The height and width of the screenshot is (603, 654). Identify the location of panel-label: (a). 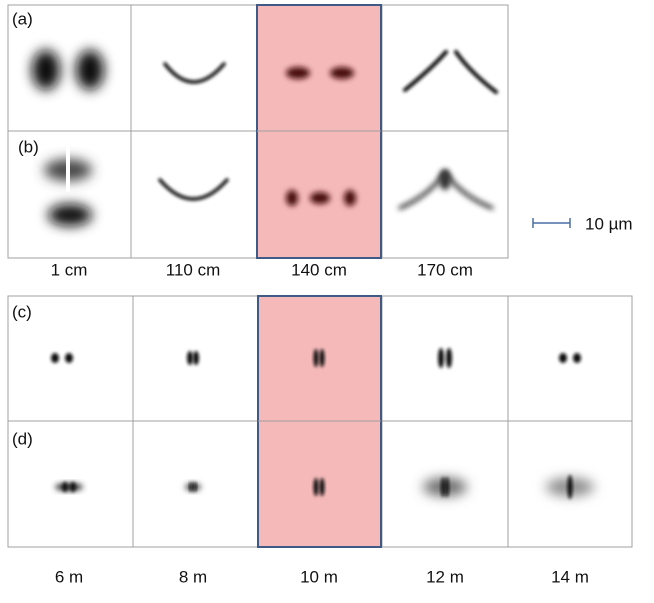
(22, 18).